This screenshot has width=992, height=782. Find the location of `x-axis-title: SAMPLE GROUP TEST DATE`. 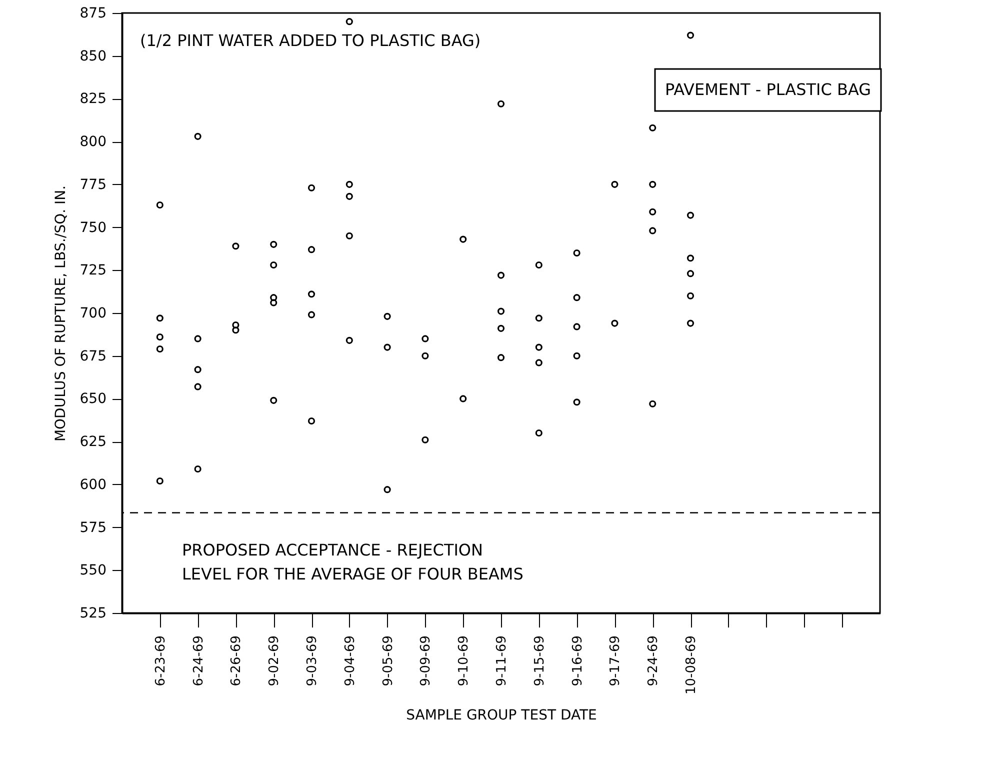

x-axis-title: SAMPLE GROUP TEST DATE is located at coordinates (501, 716).